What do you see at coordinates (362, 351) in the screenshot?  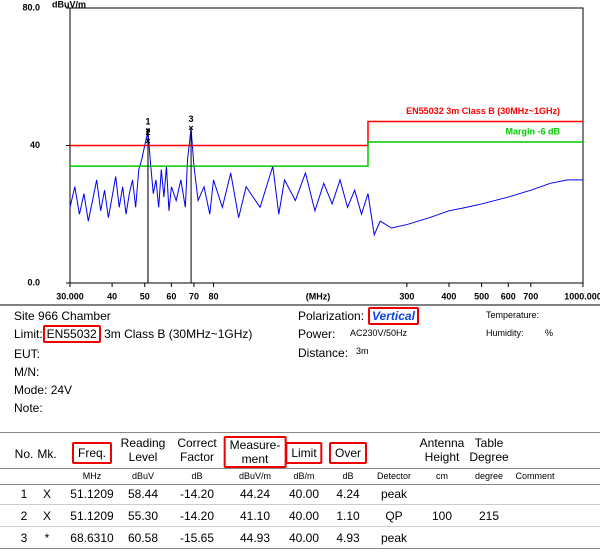 I see `distance-value: 3m` at bounding box center [362, 351].